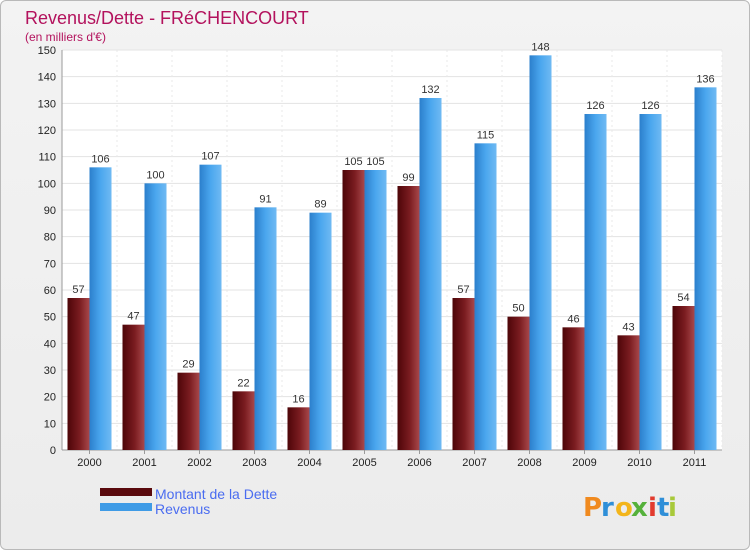 Image resolution: width=750 pixels, height=550 pixels. I want to click on value-label-debt-2004: 16, so click(298, 399).